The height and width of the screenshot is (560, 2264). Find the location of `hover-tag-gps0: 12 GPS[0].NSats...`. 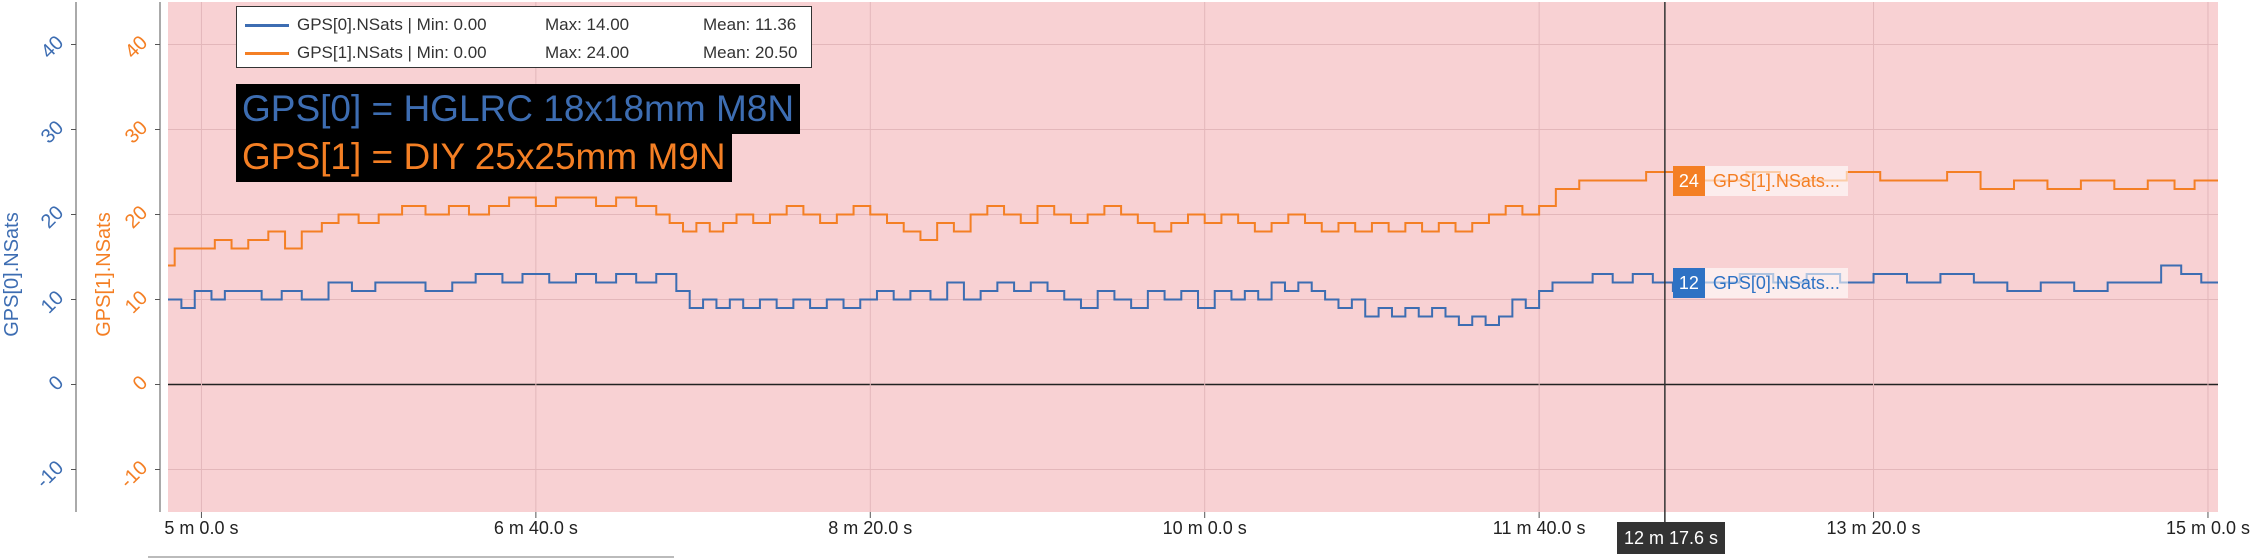

hover-tag-gps0: 12 GPS[0].NSats... is located at coordinates (1760, 282).